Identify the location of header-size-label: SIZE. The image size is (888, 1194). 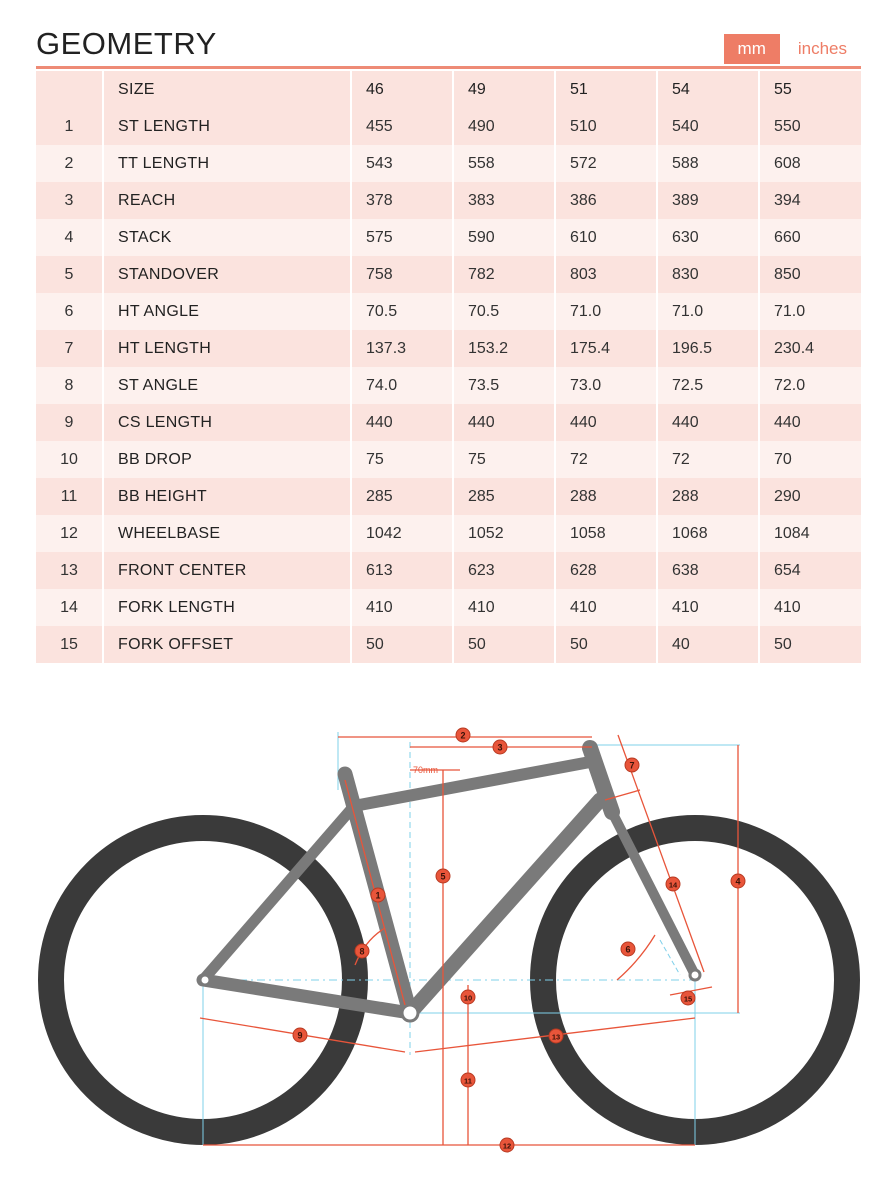
(227, 89).